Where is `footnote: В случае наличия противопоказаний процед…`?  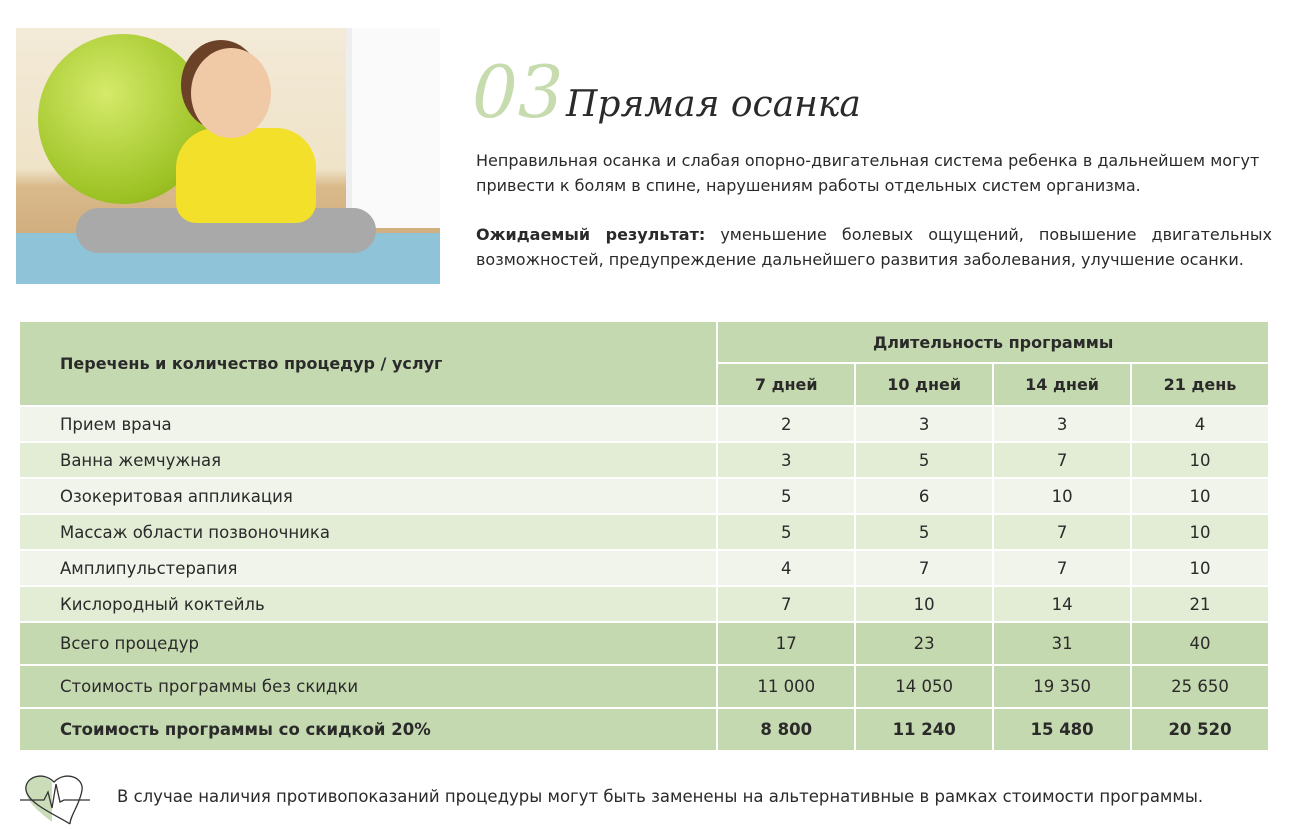 footnote: В случае наличия противопоказаний процед… is located at coordinates (655, 800).